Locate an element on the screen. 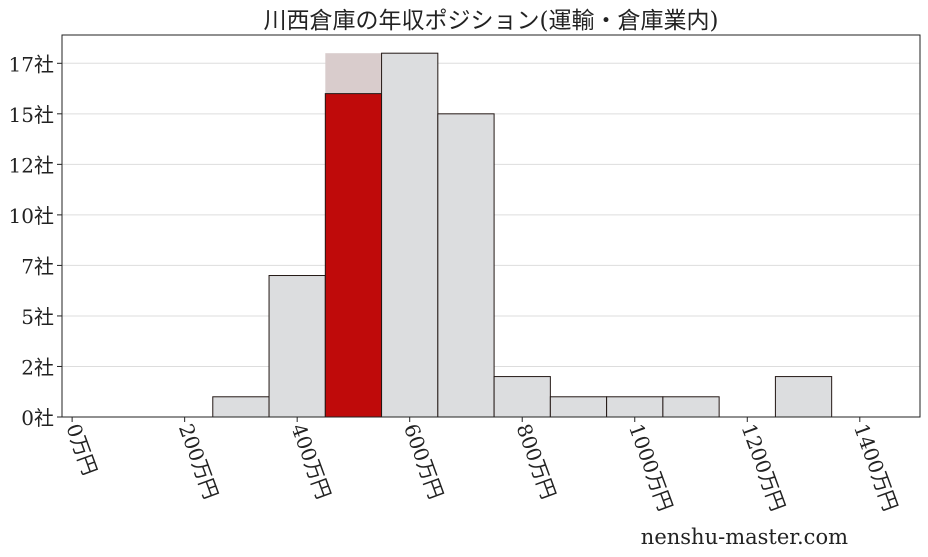  x-tick-label: 0万円 is located at coordinates (81, 450).